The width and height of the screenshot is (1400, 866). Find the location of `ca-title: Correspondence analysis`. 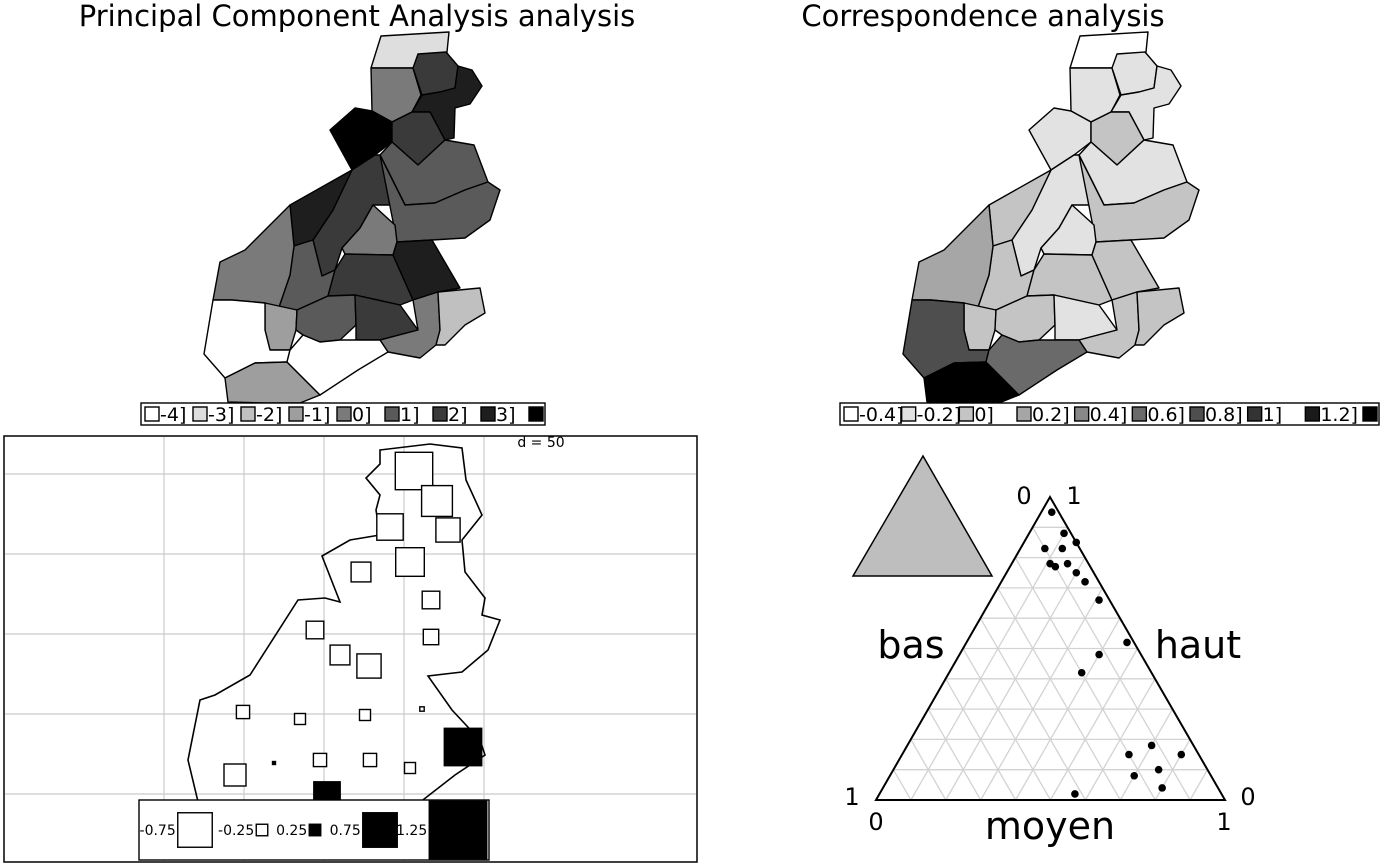

ca-title: Correspondence analysis is located at coordinates (982, 16).